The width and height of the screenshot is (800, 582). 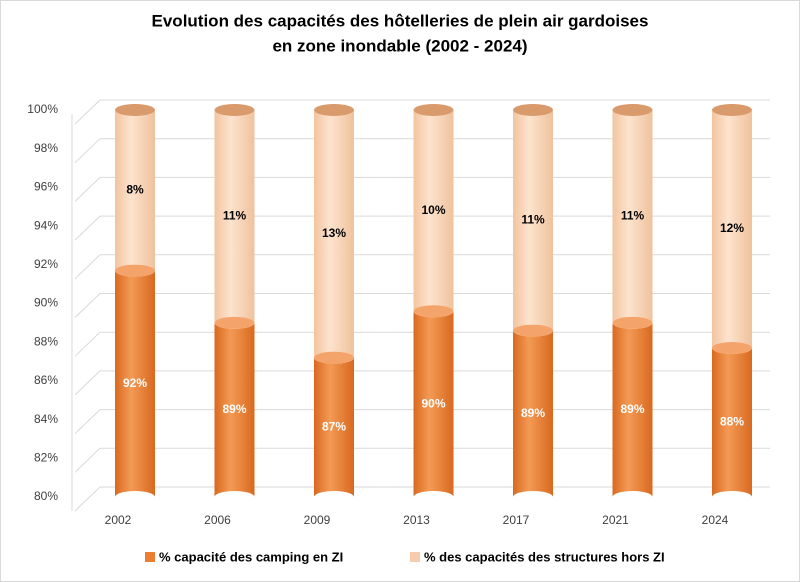 I want to click on y-tick-label: 94%, so click(x=46, y=225).